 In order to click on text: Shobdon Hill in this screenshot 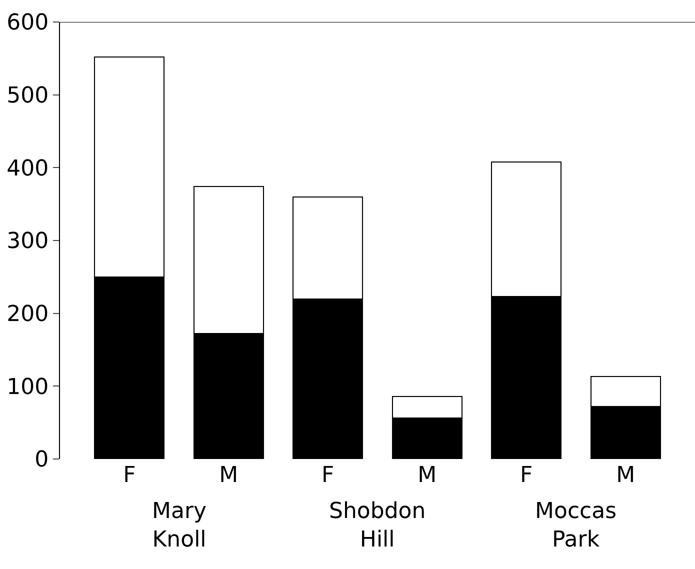, I will do `click(377, 526)`.